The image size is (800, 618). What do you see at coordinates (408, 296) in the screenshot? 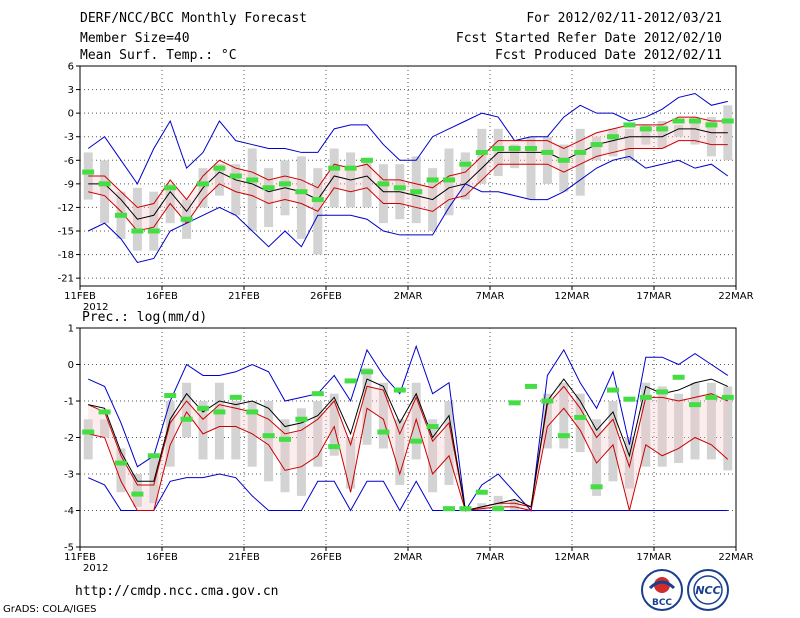
I see `x-tick-label: 2MAR` at bounding box center [408, 296].